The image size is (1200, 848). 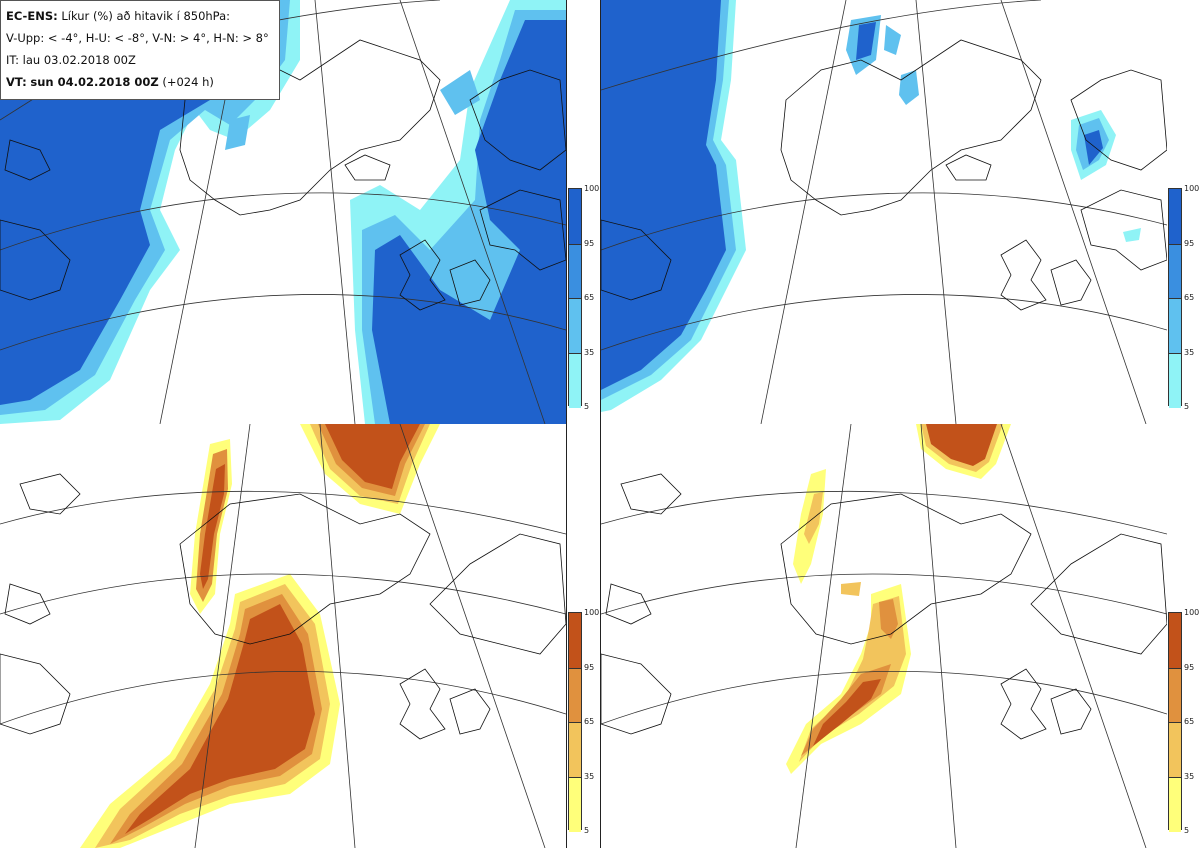 I want to click on warm-colorbar-right, so click(x=1175, y=722).